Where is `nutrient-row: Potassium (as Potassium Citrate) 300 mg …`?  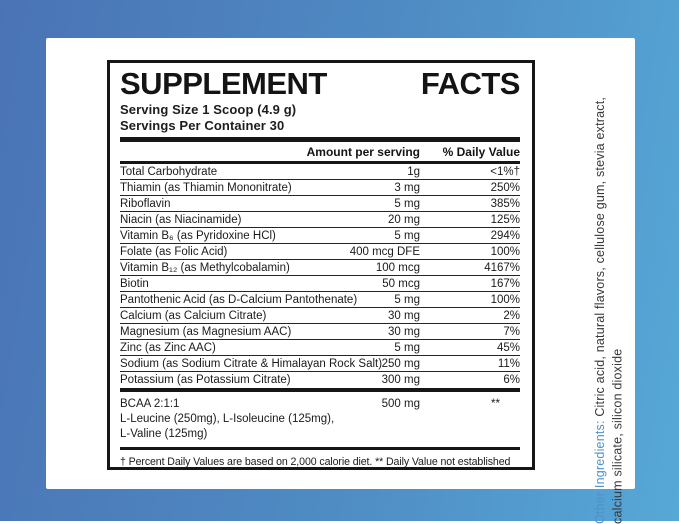 nutrient-row: Potassium (as Potassium Citrate) 300 mg … is located at coordinates (320, 380).